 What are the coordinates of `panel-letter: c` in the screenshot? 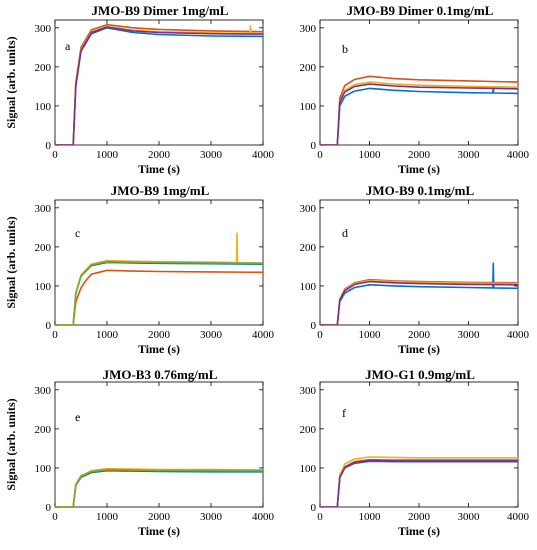 It's located at (77, 233).